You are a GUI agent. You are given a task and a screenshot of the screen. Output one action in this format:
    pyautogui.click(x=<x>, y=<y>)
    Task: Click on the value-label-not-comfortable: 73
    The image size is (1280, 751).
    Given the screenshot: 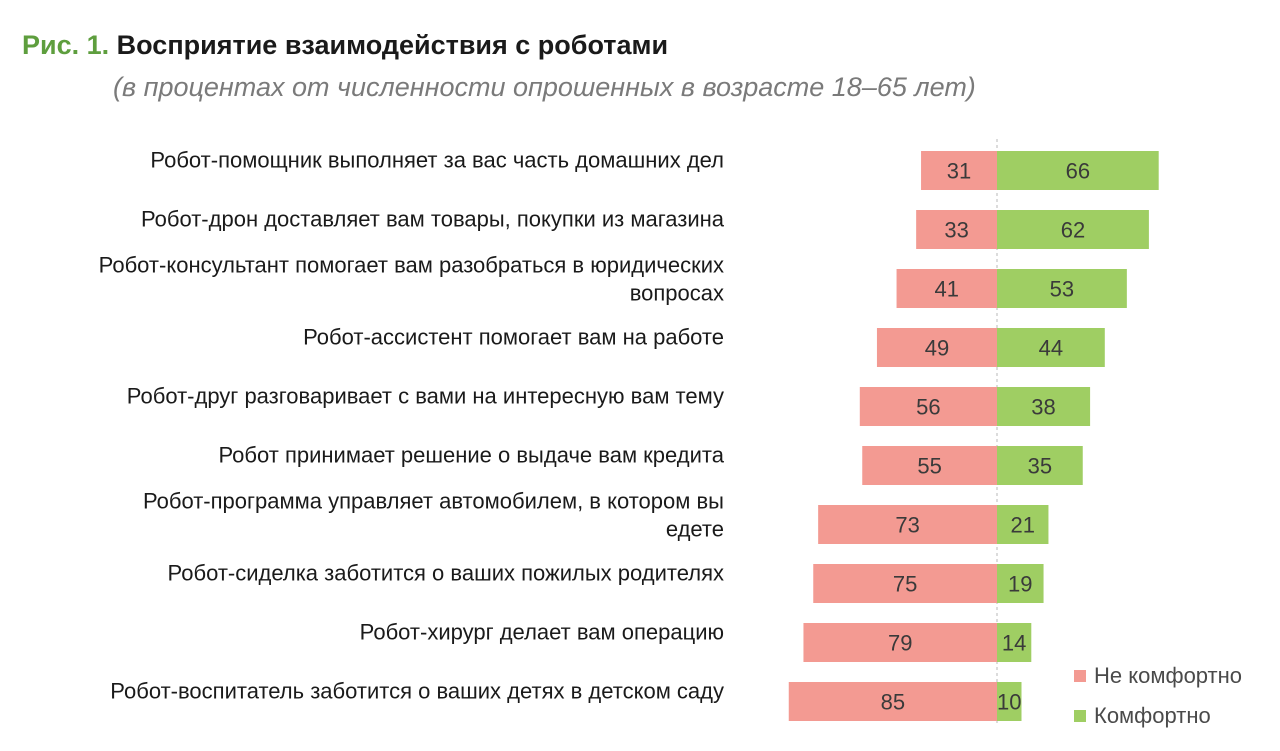 What is the action you would take?
    pyautogui.click(x=907, y=525)
    